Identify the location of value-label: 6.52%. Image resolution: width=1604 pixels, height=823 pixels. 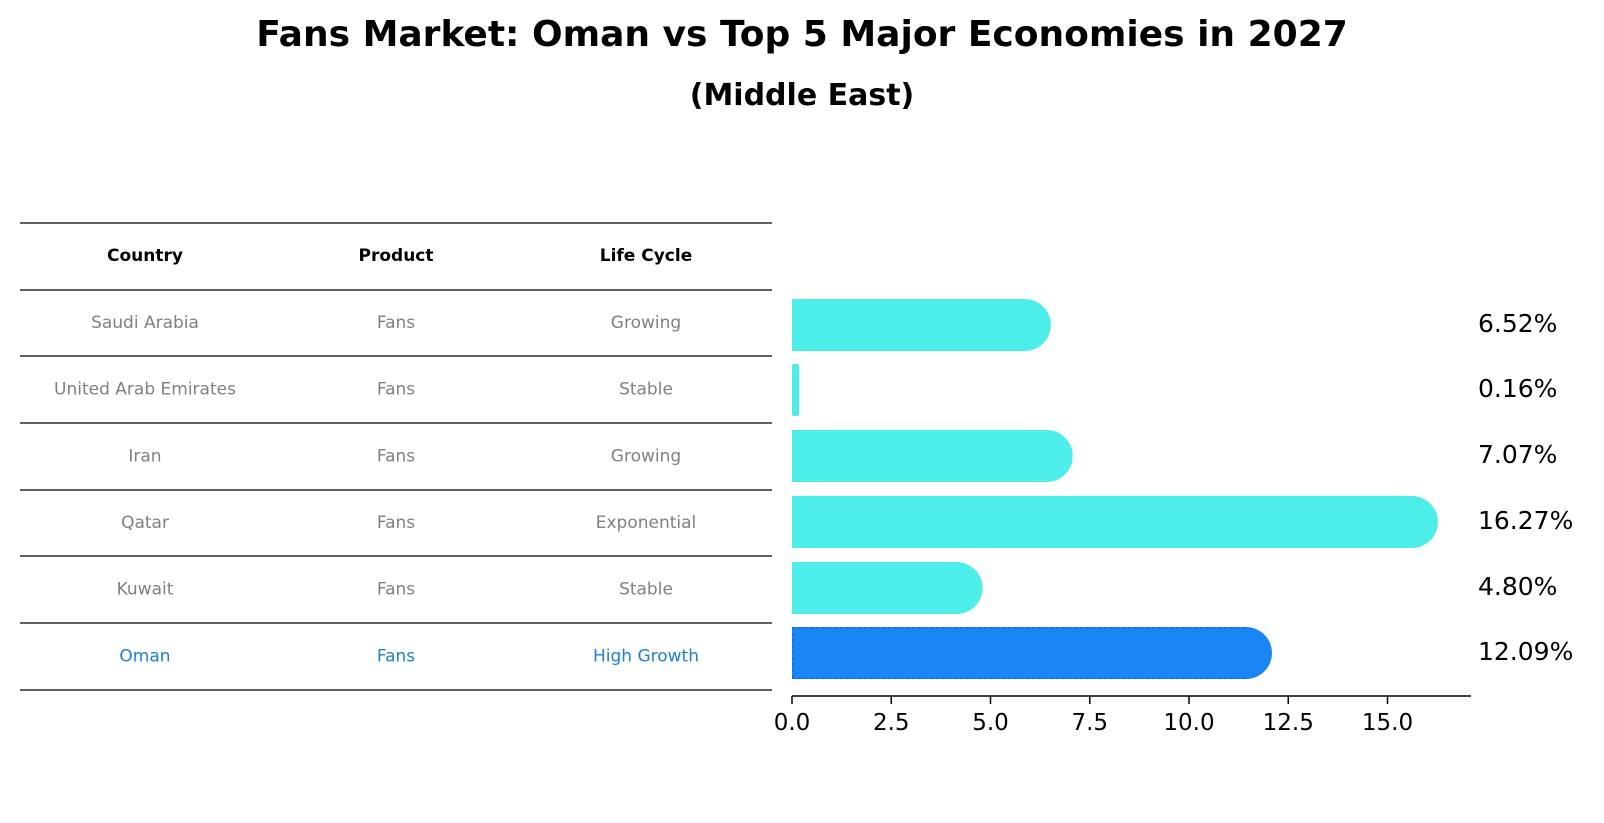
(1517, 323).